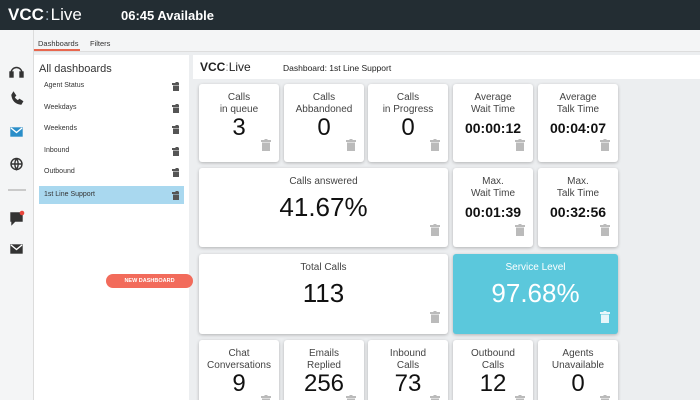 The width and height of the screenshot is (700, 400). Describe the element at coordinates (493, 128) in the screenshot. I see `tile-value: 00:00:12` at that location.